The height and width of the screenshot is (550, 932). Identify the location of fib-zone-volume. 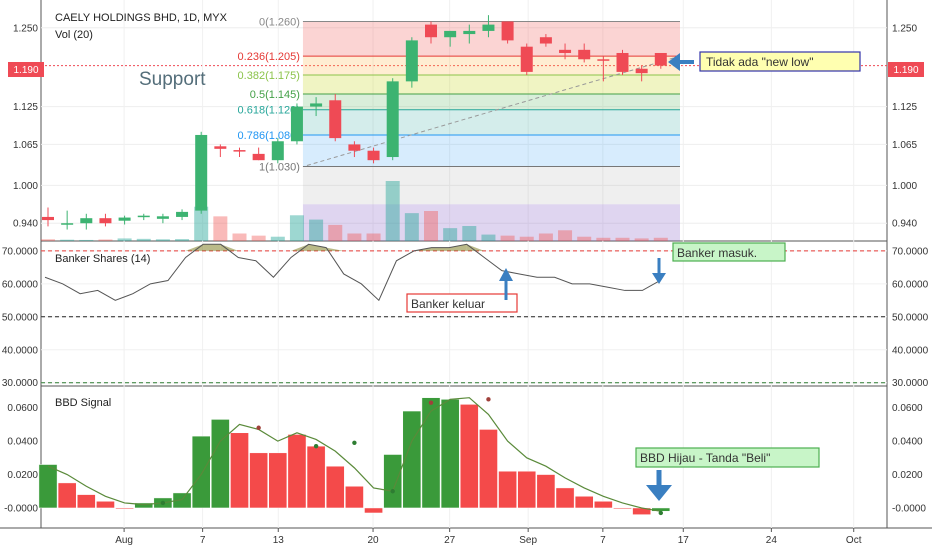
(491, 222).